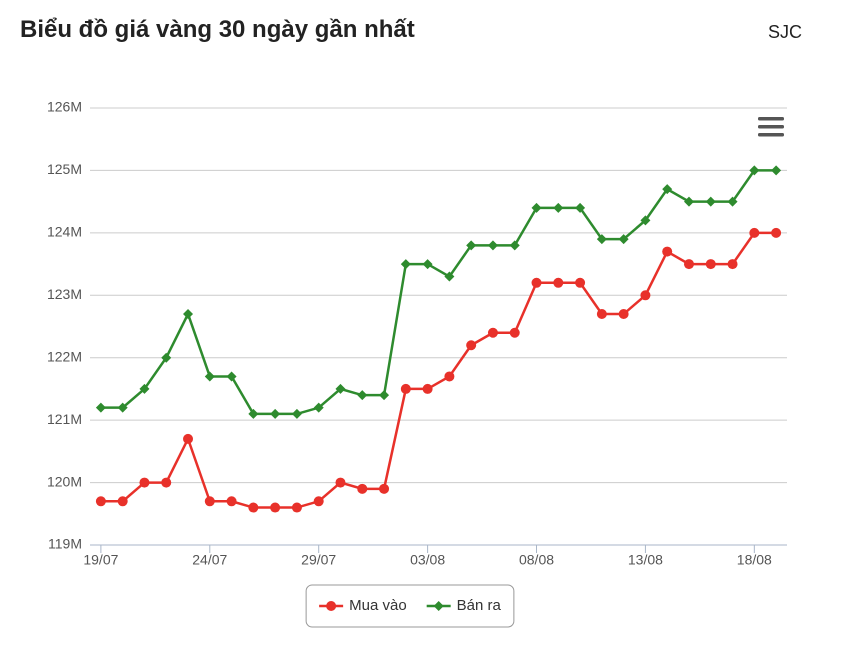 This screenshot has width=842, height=651. Describe the element at coordinates (100, 560) in the screenshot. I see `x-tick-label: 19/07` at that location.